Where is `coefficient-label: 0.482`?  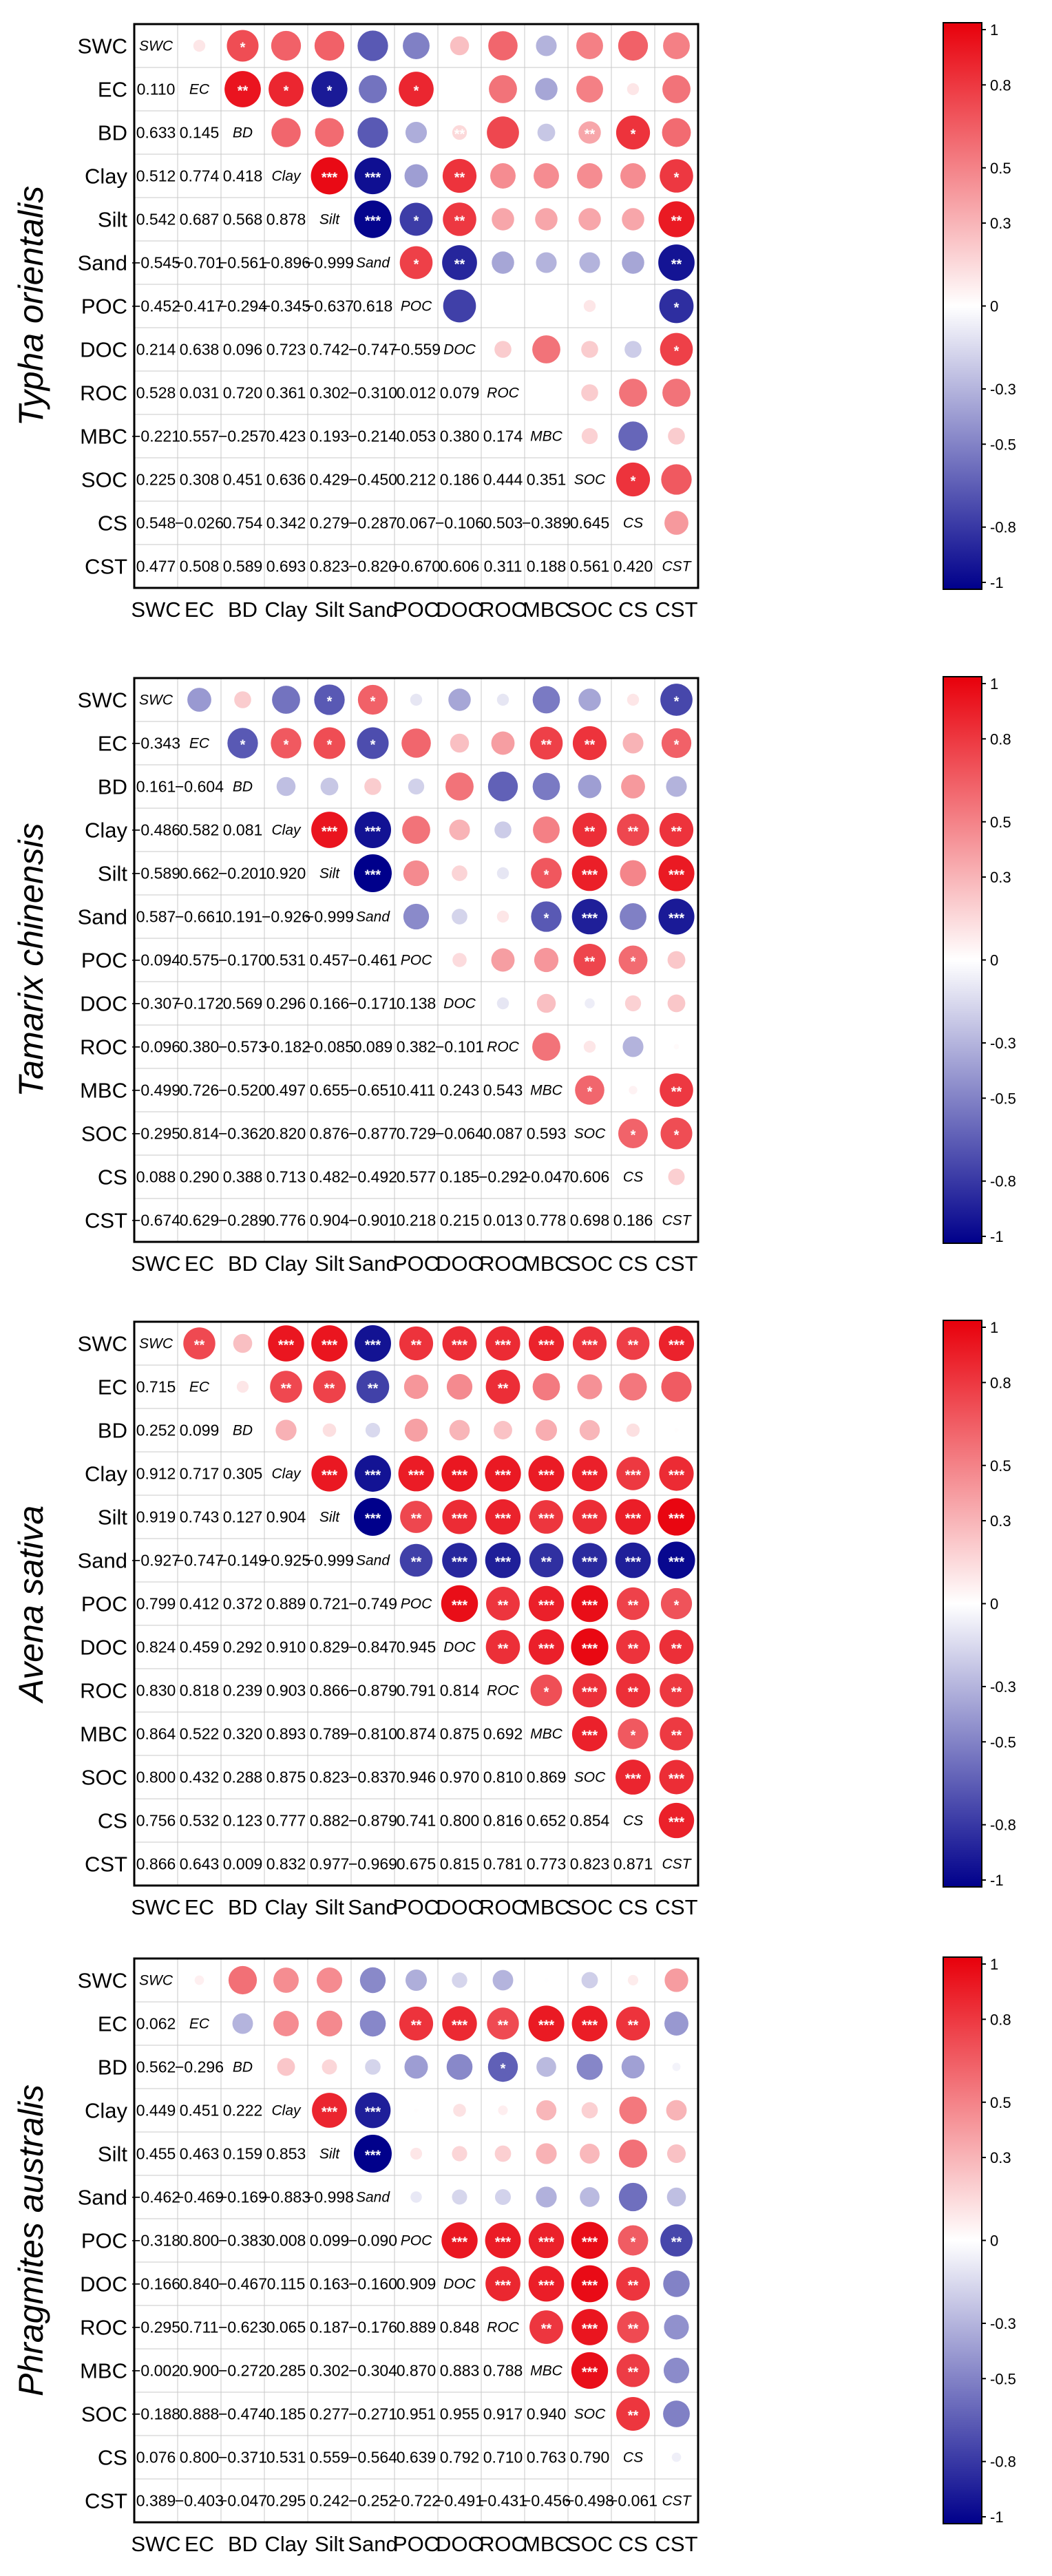
coefficient-label: 0.482 is located at coordinates (330, 1177).